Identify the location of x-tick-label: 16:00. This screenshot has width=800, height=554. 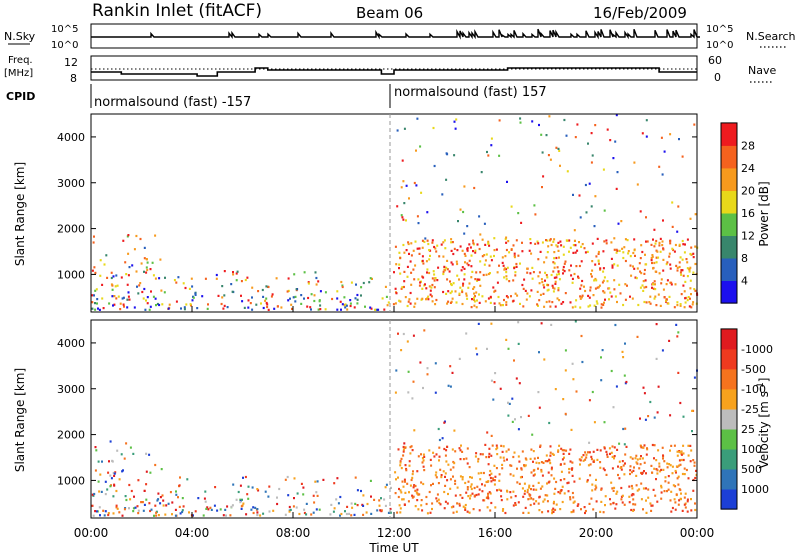
(495, 533).